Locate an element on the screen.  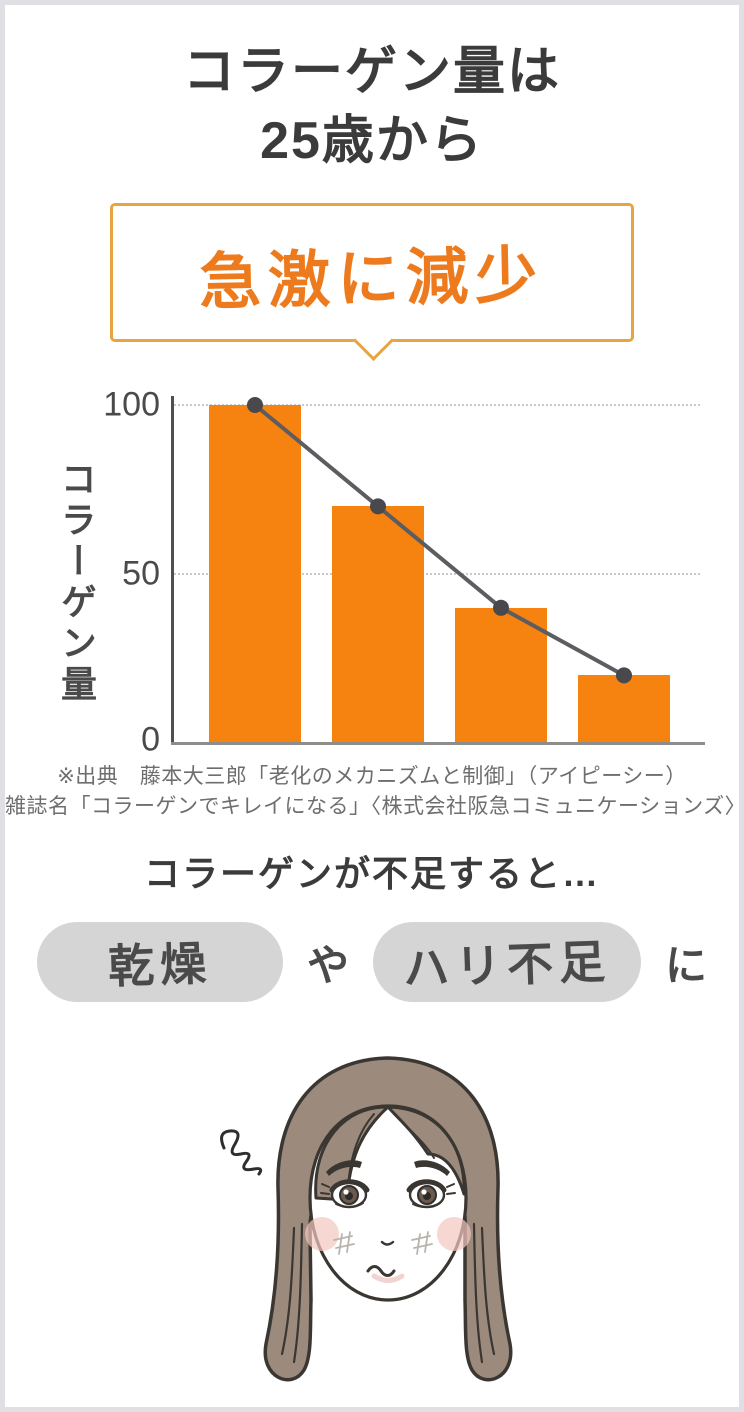
x-axis-line is located at coordinates (438, 743).